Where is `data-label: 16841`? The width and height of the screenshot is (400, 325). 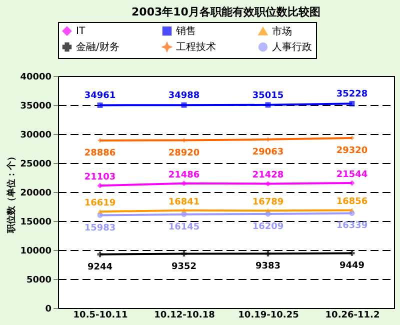
data-label: 16841 is located at coordinates (184, 202).